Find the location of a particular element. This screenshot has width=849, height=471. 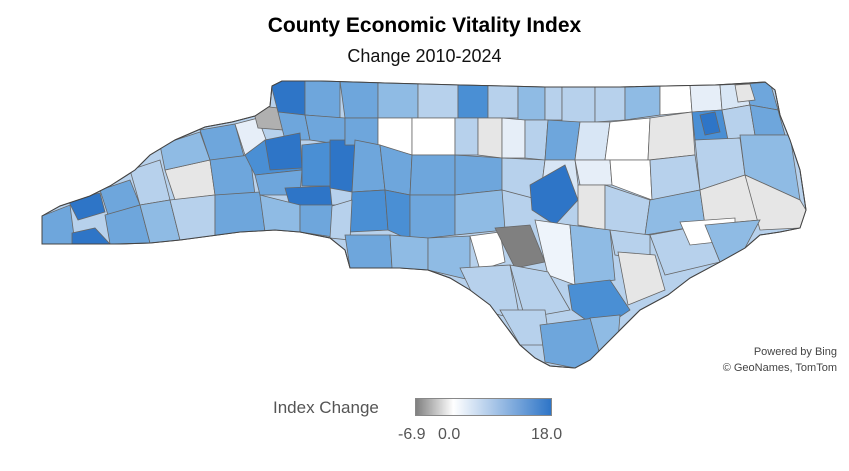

legend-max-label: 18.0 is located at coordinates (547, 434).